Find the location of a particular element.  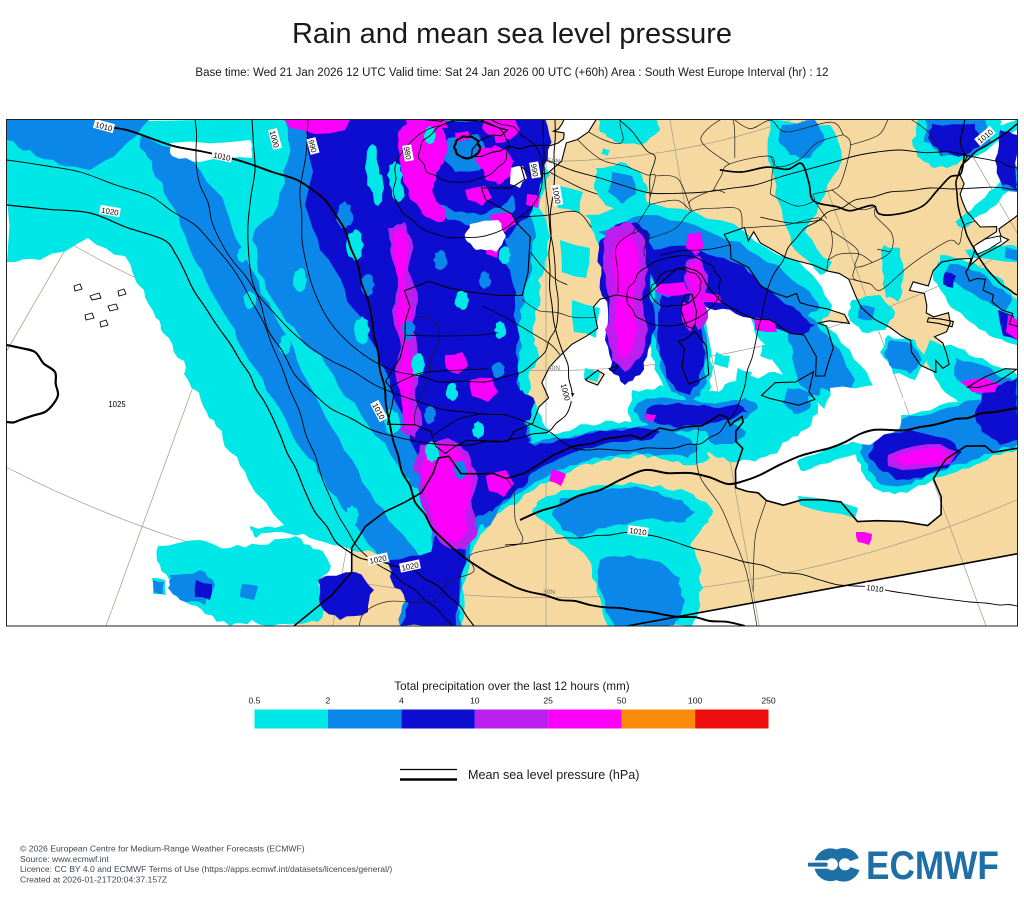

svg-text: 50N is located at coordinates (554, 161).